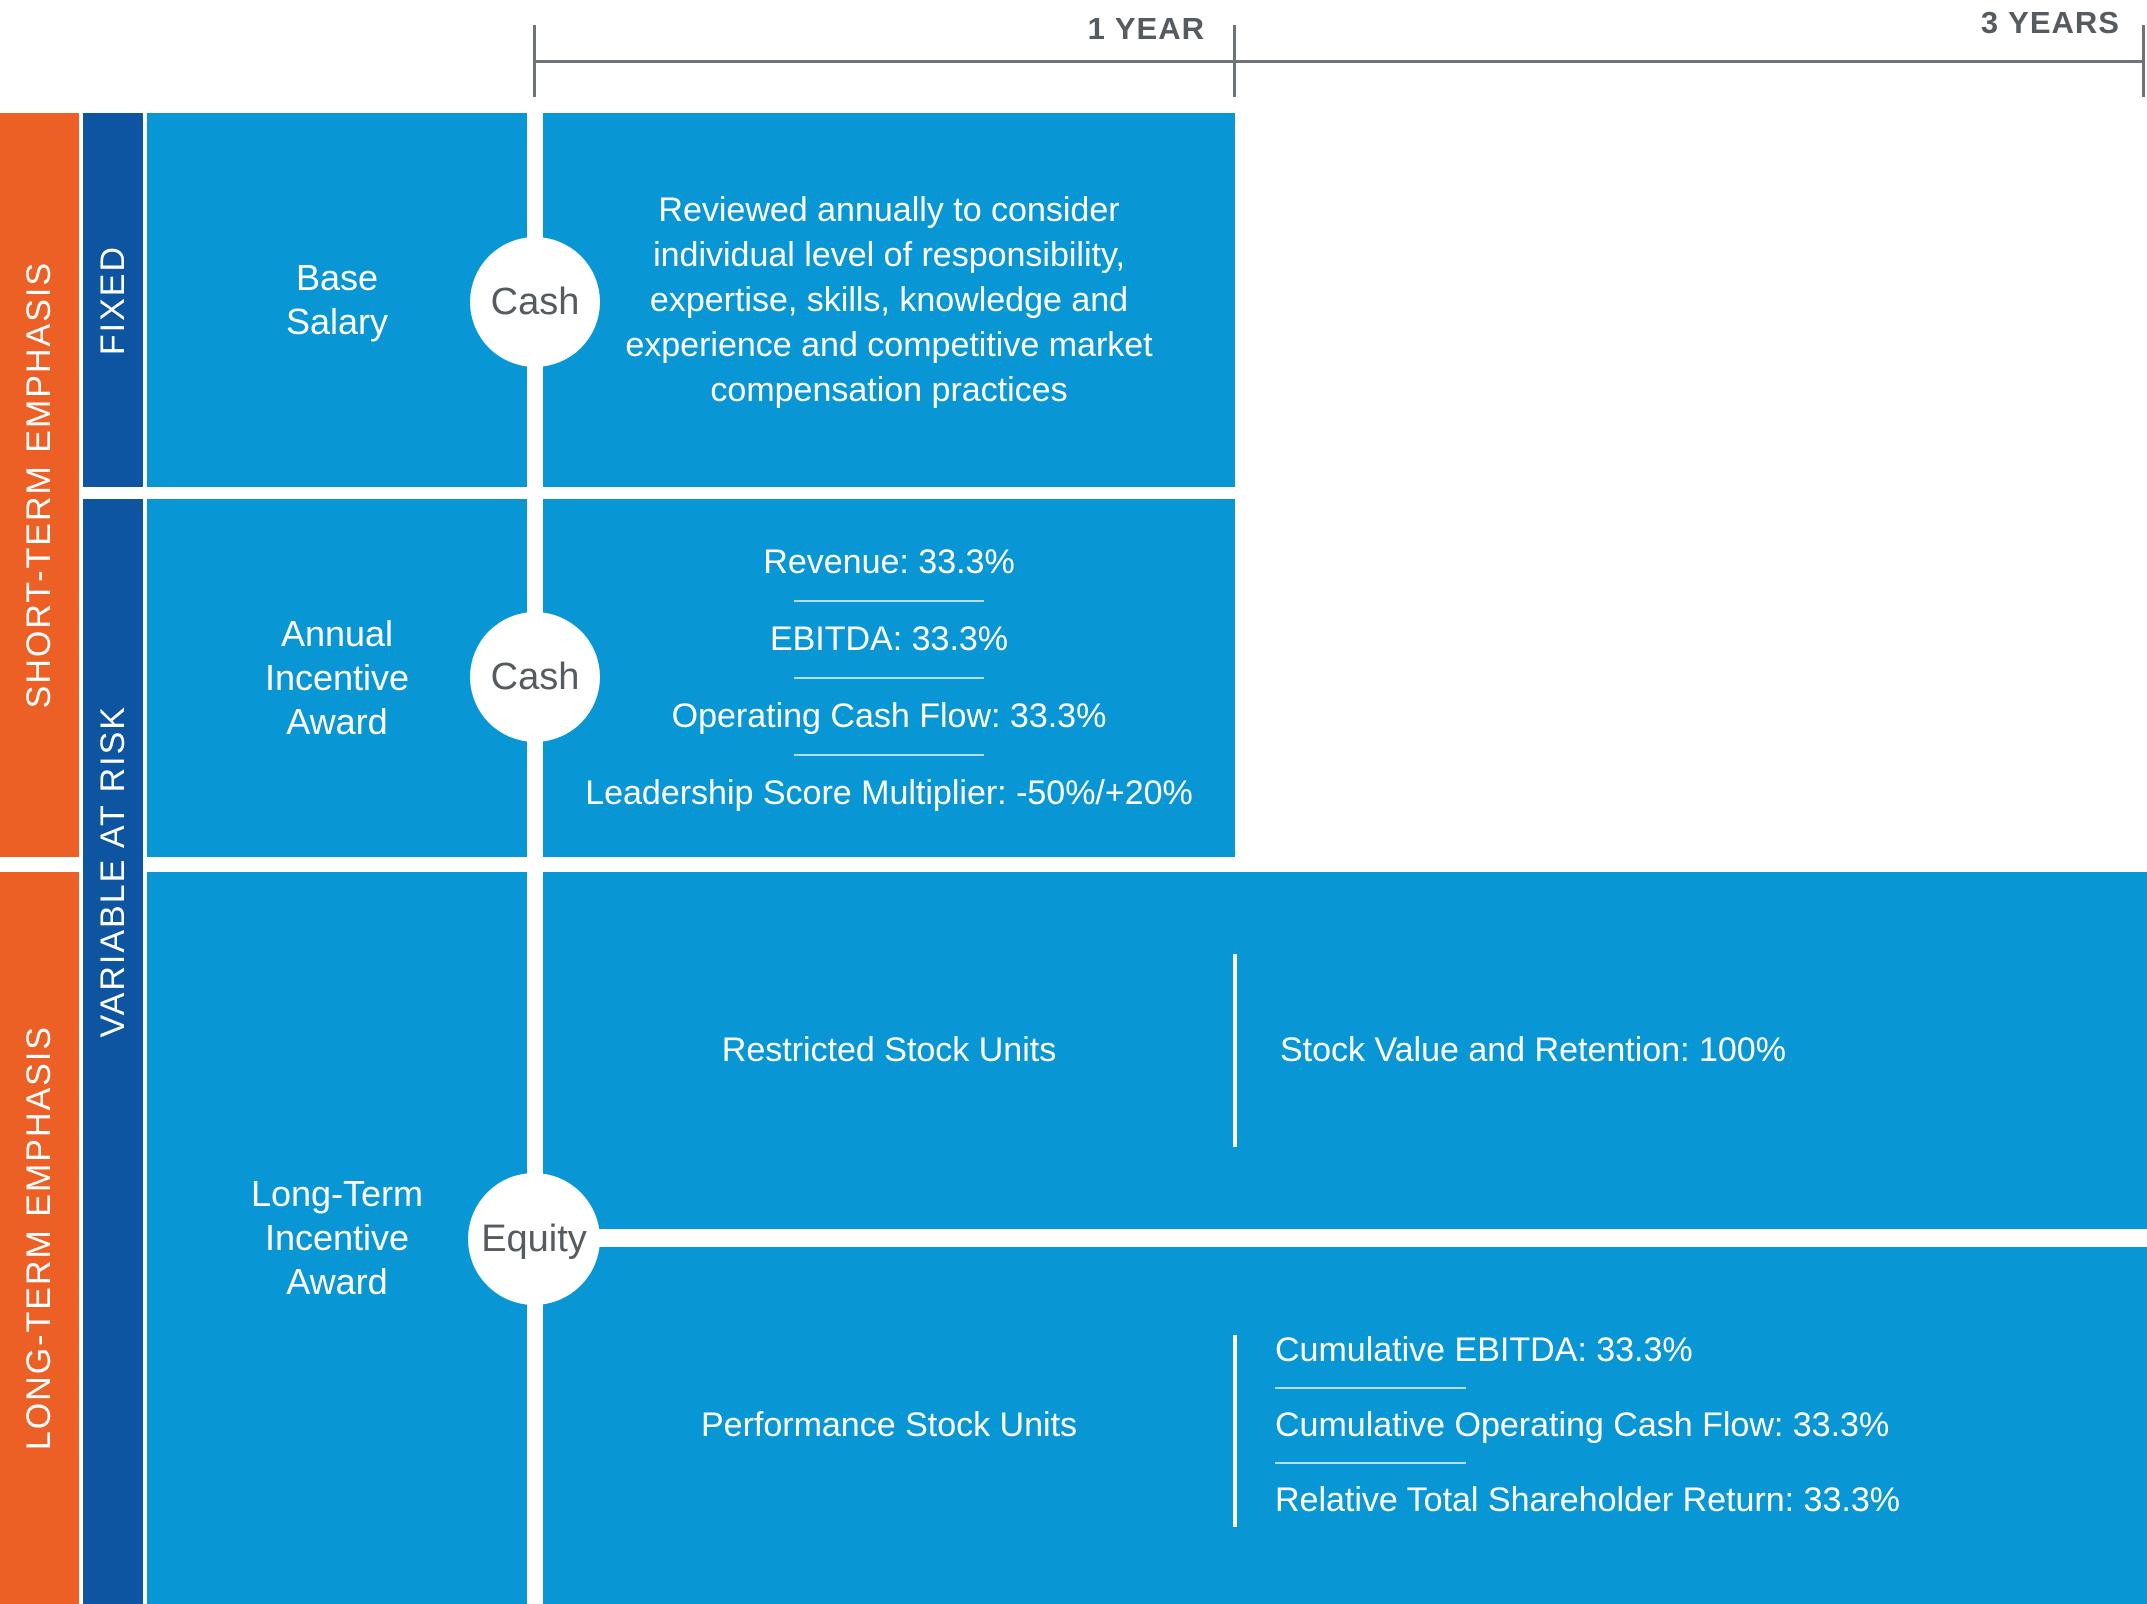 This screenshot has width=2147, height=1604. Describe the element at coordinates (889, 344) in the screenshot. I see `base-salary-description-line: experience and competitive market` at that location.